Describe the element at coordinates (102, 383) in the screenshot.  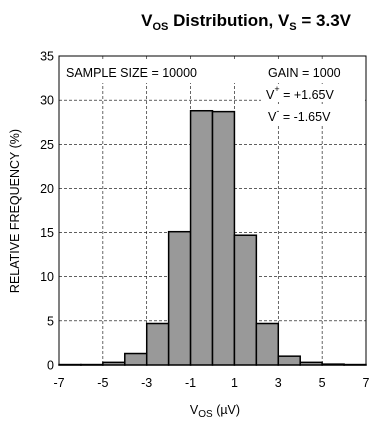
I see `x-tick-label: -5` at that location.